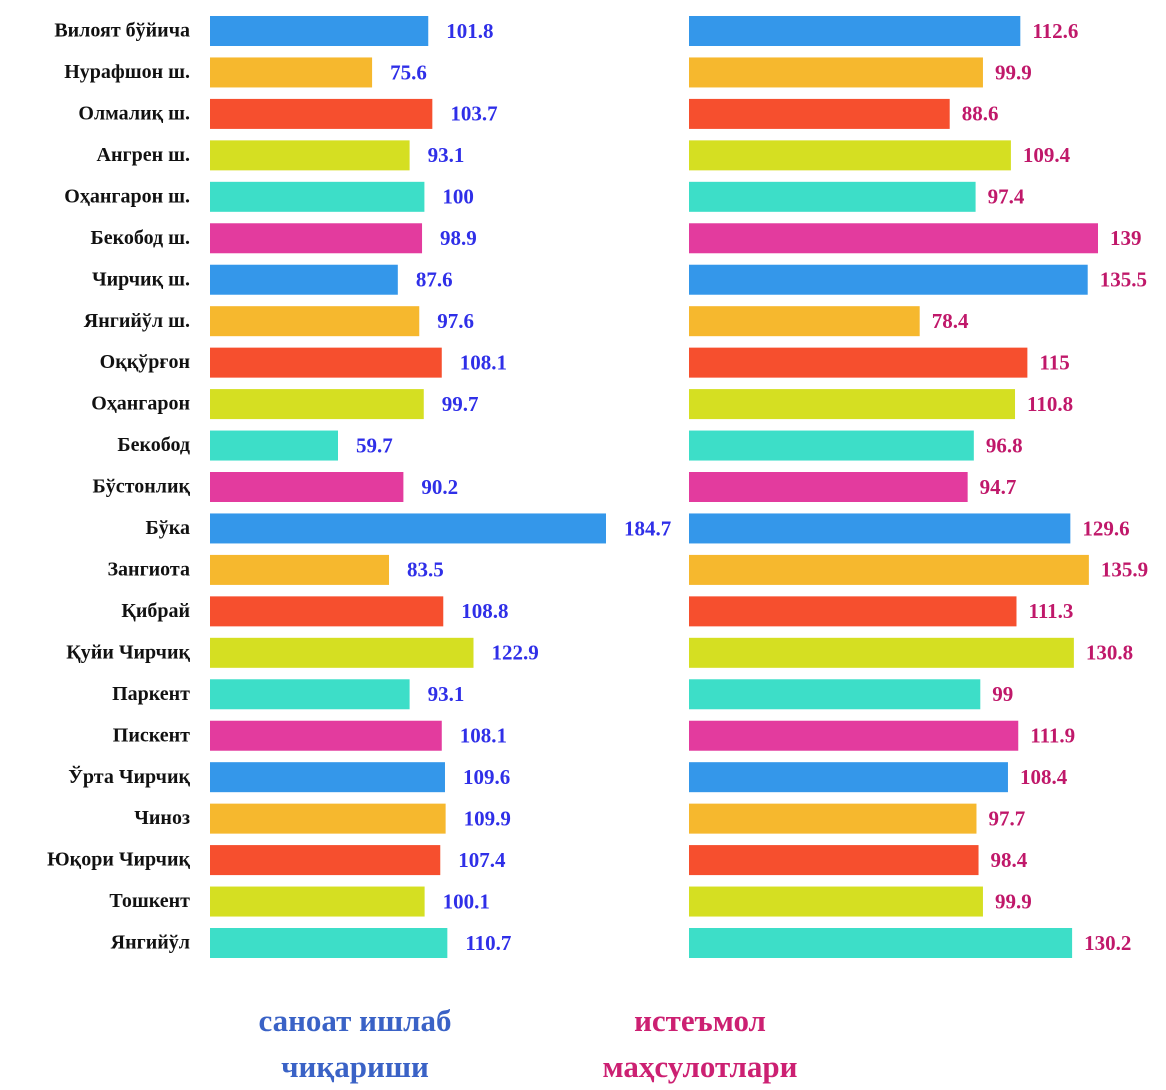 This screenshot has height=1090, width=1166. I want to click on value-label: 139, so click(1126, 238).